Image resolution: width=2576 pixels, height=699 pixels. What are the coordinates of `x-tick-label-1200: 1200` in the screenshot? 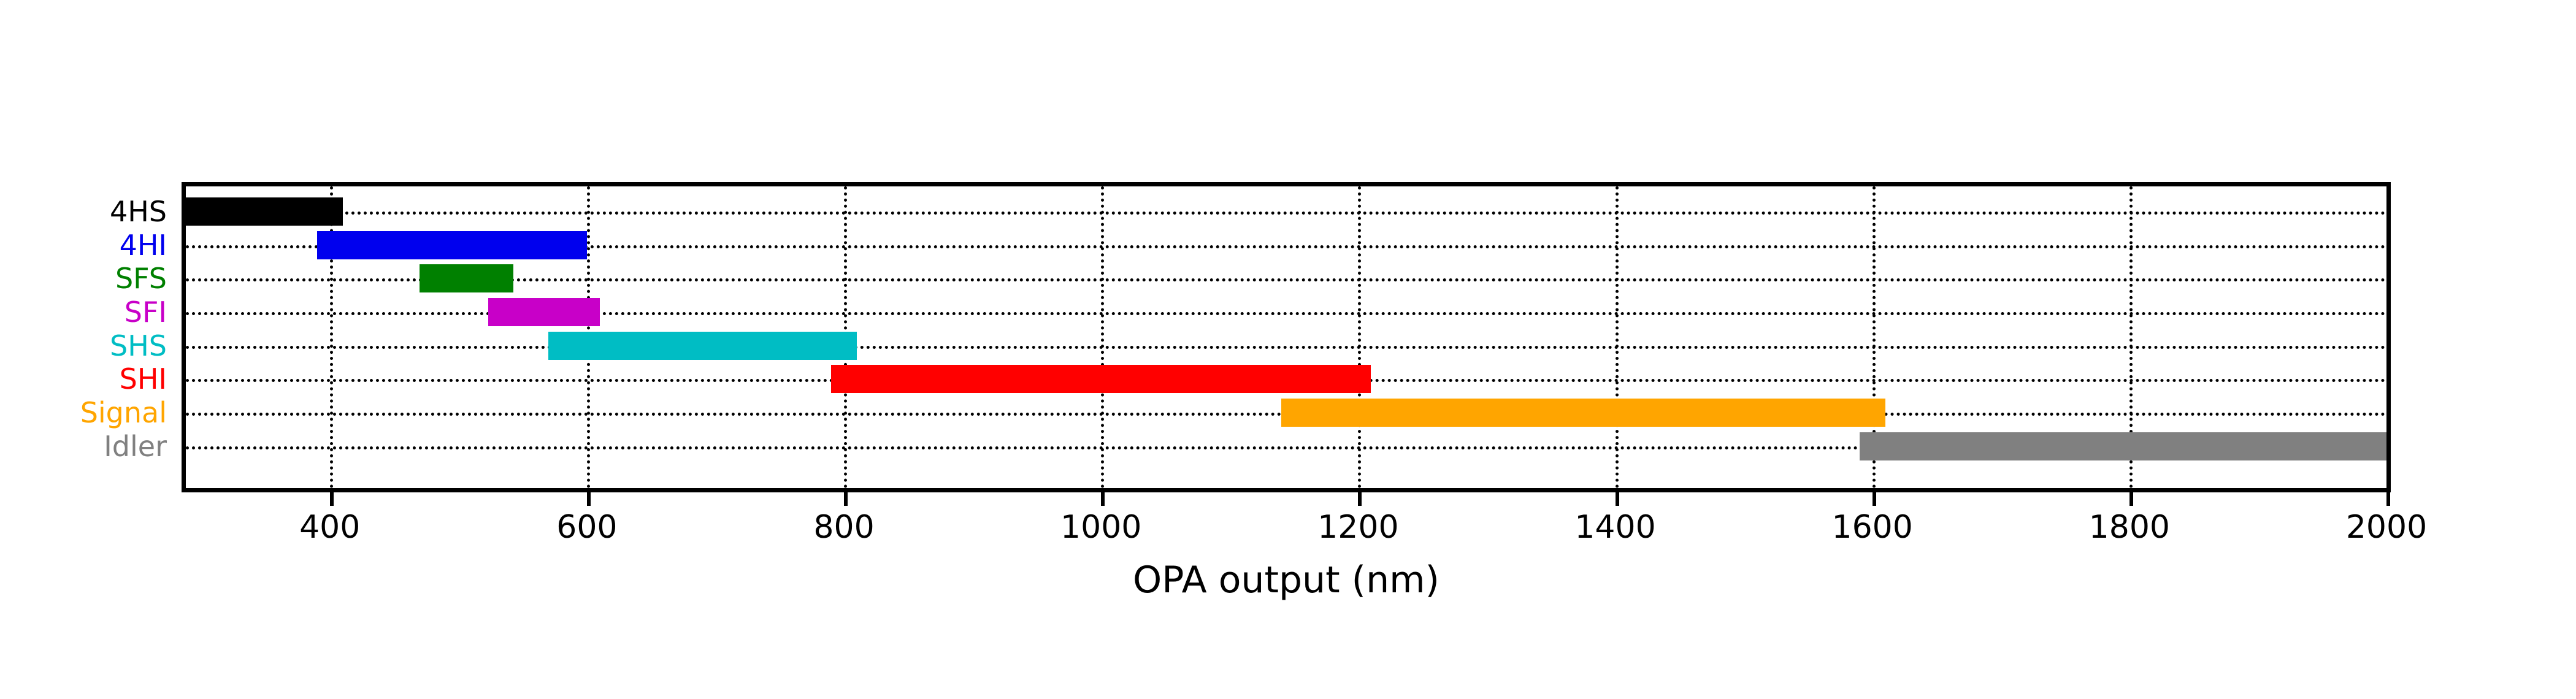 It's located at (1358, 528).